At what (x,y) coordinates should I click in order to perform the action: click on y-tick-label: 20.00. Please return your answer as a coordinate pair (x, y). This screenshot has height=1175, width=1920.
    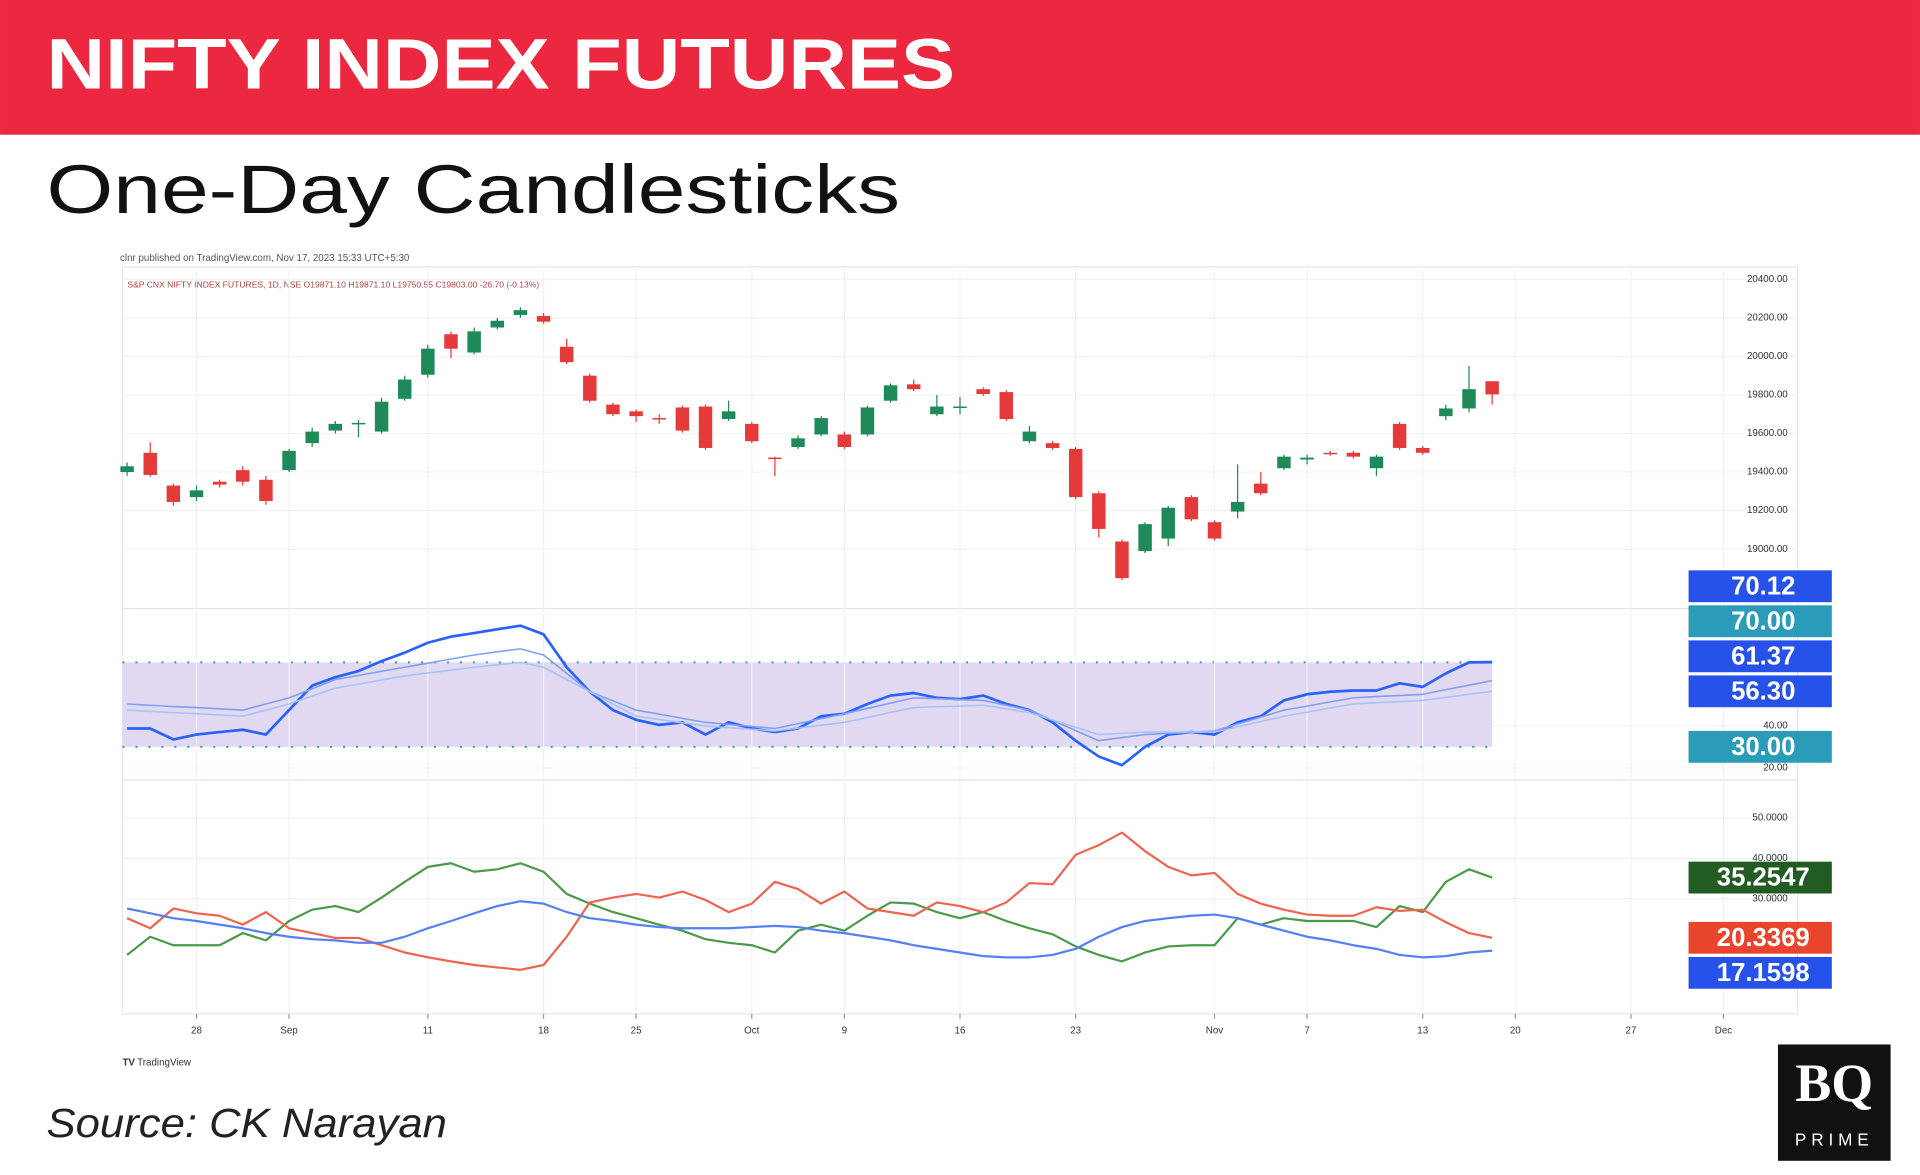
    Looking at the image, I should click on (1775, 768).